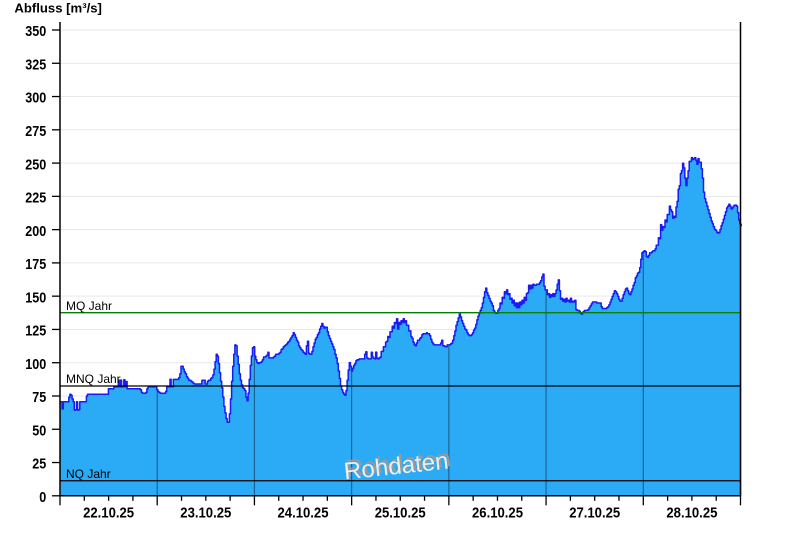 This screenshot has height=550, width=800. Describe the element at coordinates (691, 513) in the screenshot. I see `svg-text: 28.10.25` at that location.